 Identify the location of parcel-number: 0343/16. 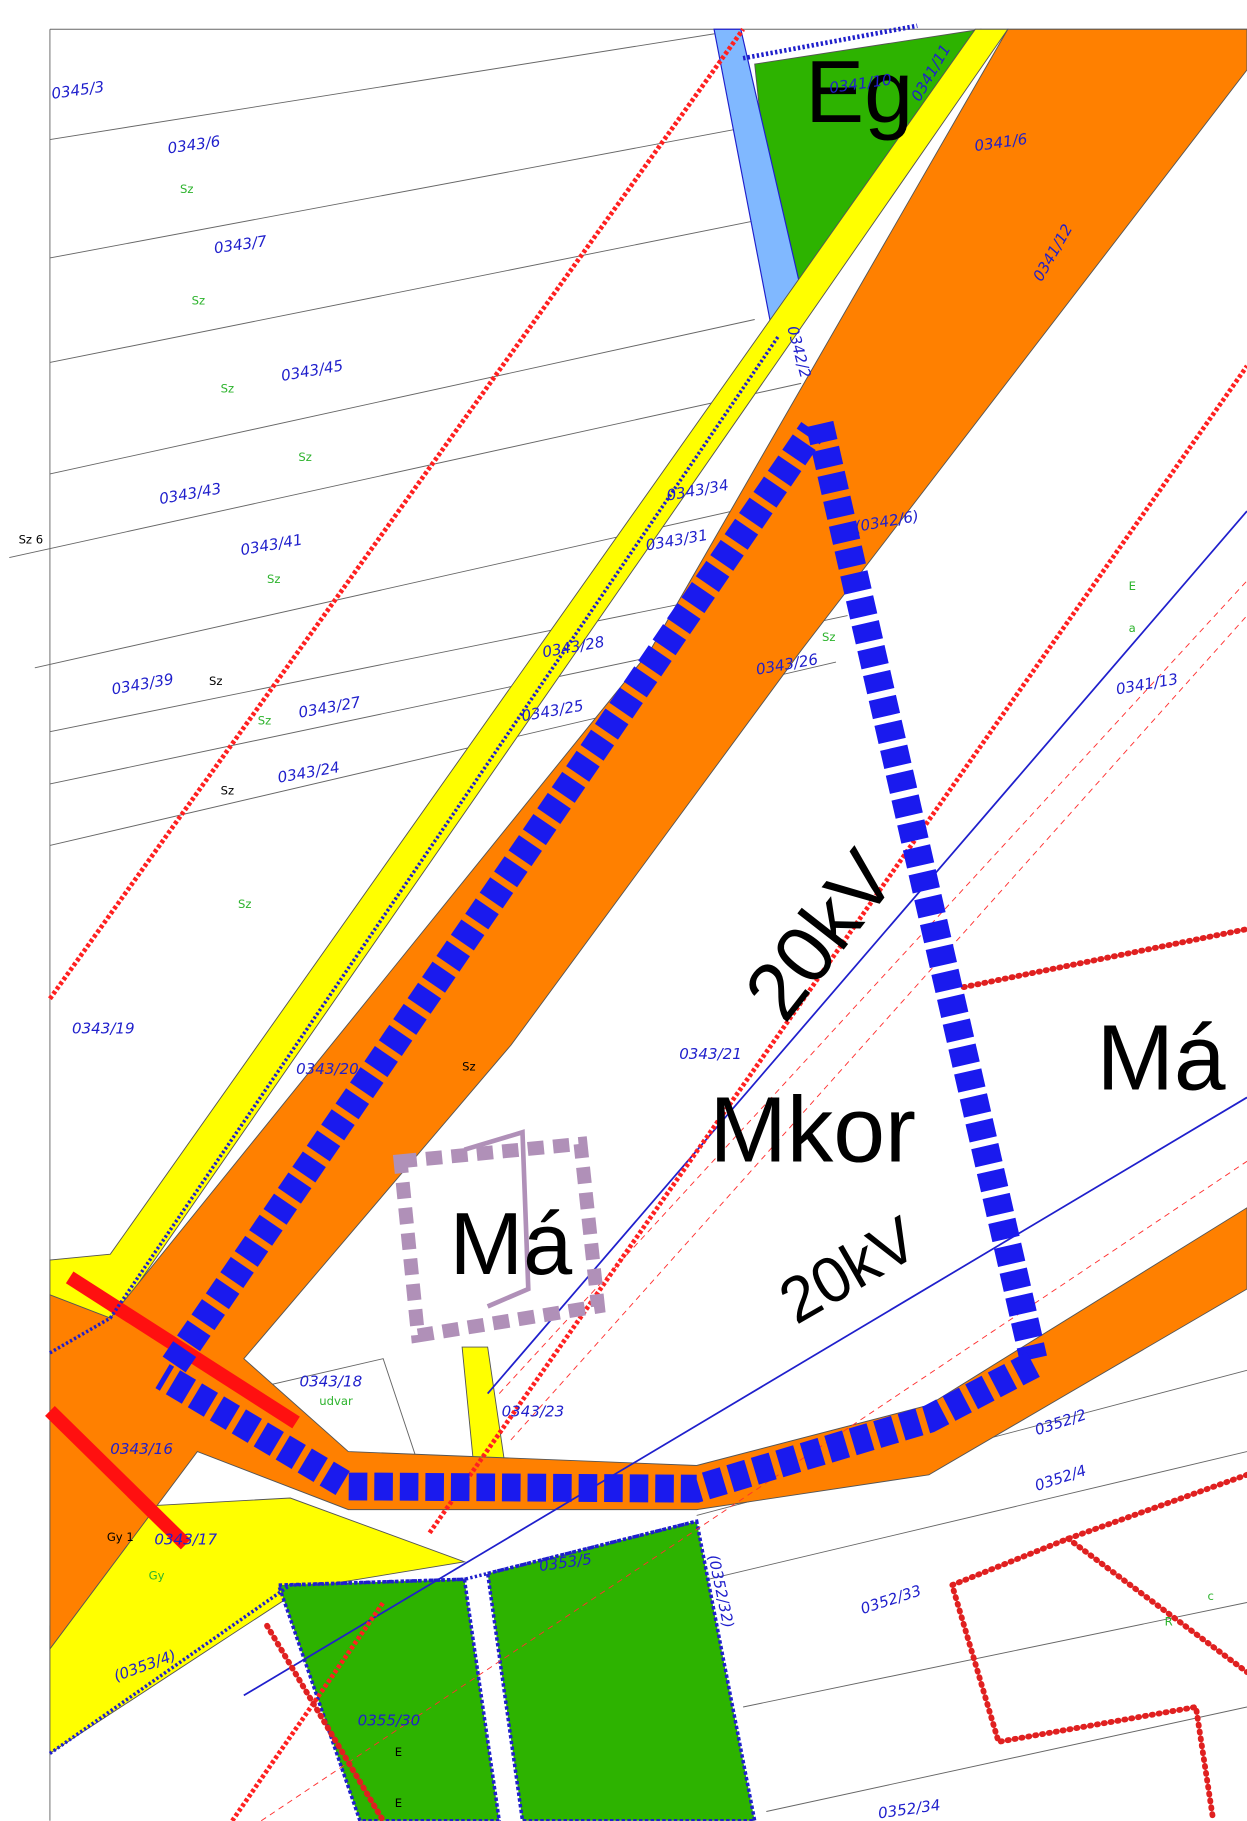
(141, 1449).